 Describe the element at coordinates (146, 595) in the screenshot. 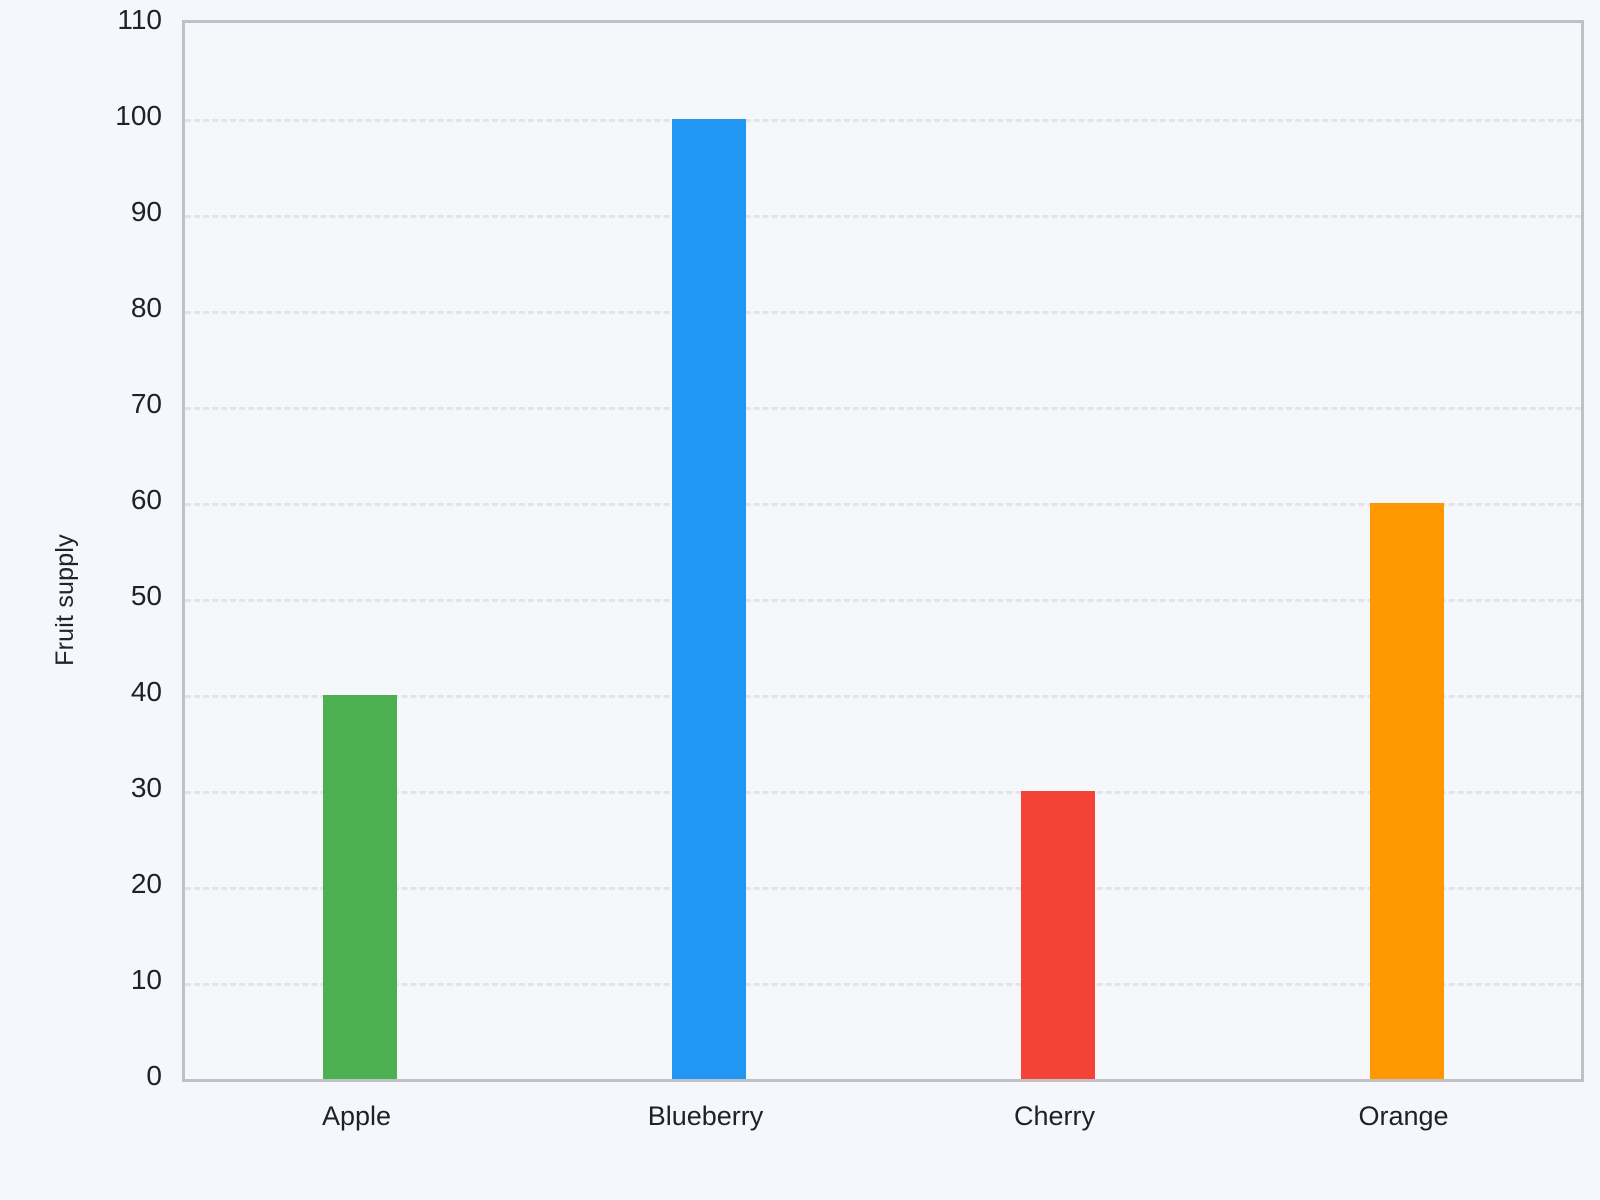

I see `y-tick-label: 50` at that location.